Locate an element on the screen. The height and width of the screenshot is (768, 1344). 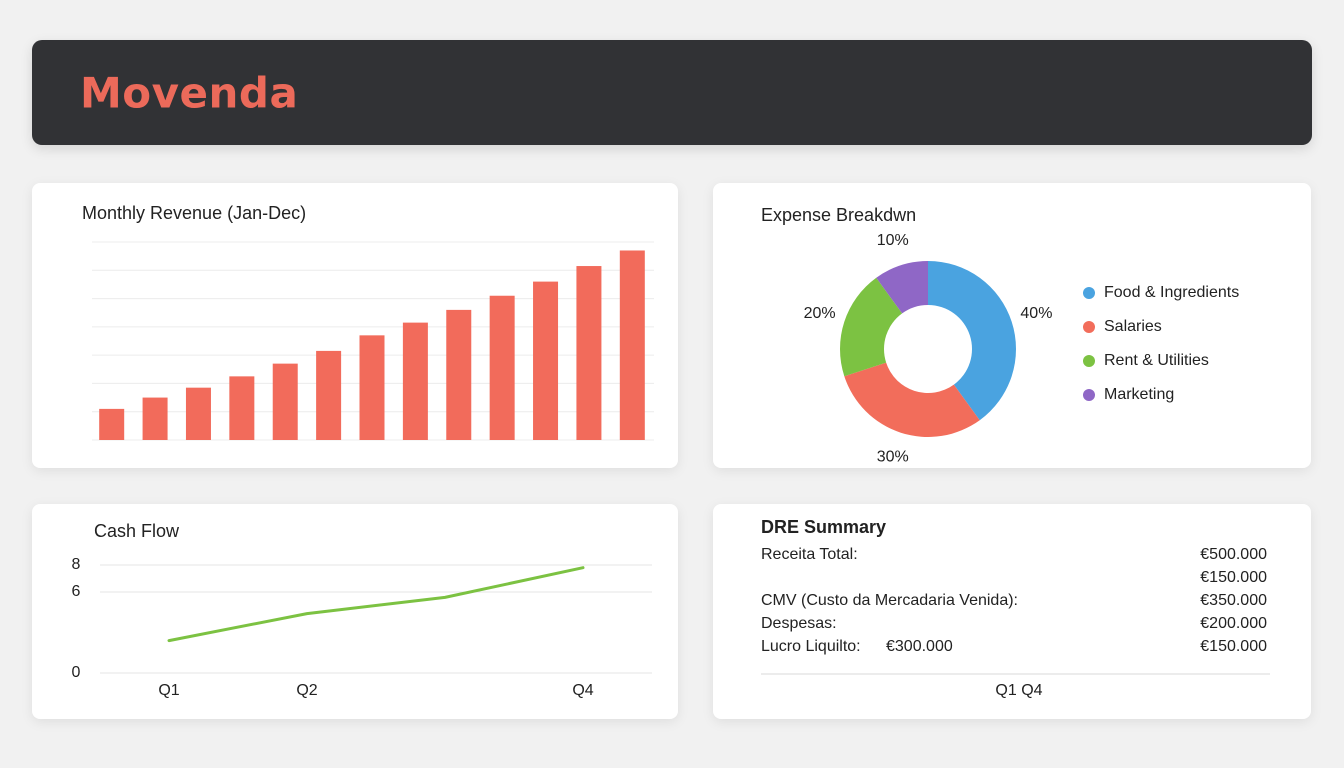
cashflow-chart: Cash Flow 0 6 8 Q1 Q2 Q4 is located at coordinates (362, 610).